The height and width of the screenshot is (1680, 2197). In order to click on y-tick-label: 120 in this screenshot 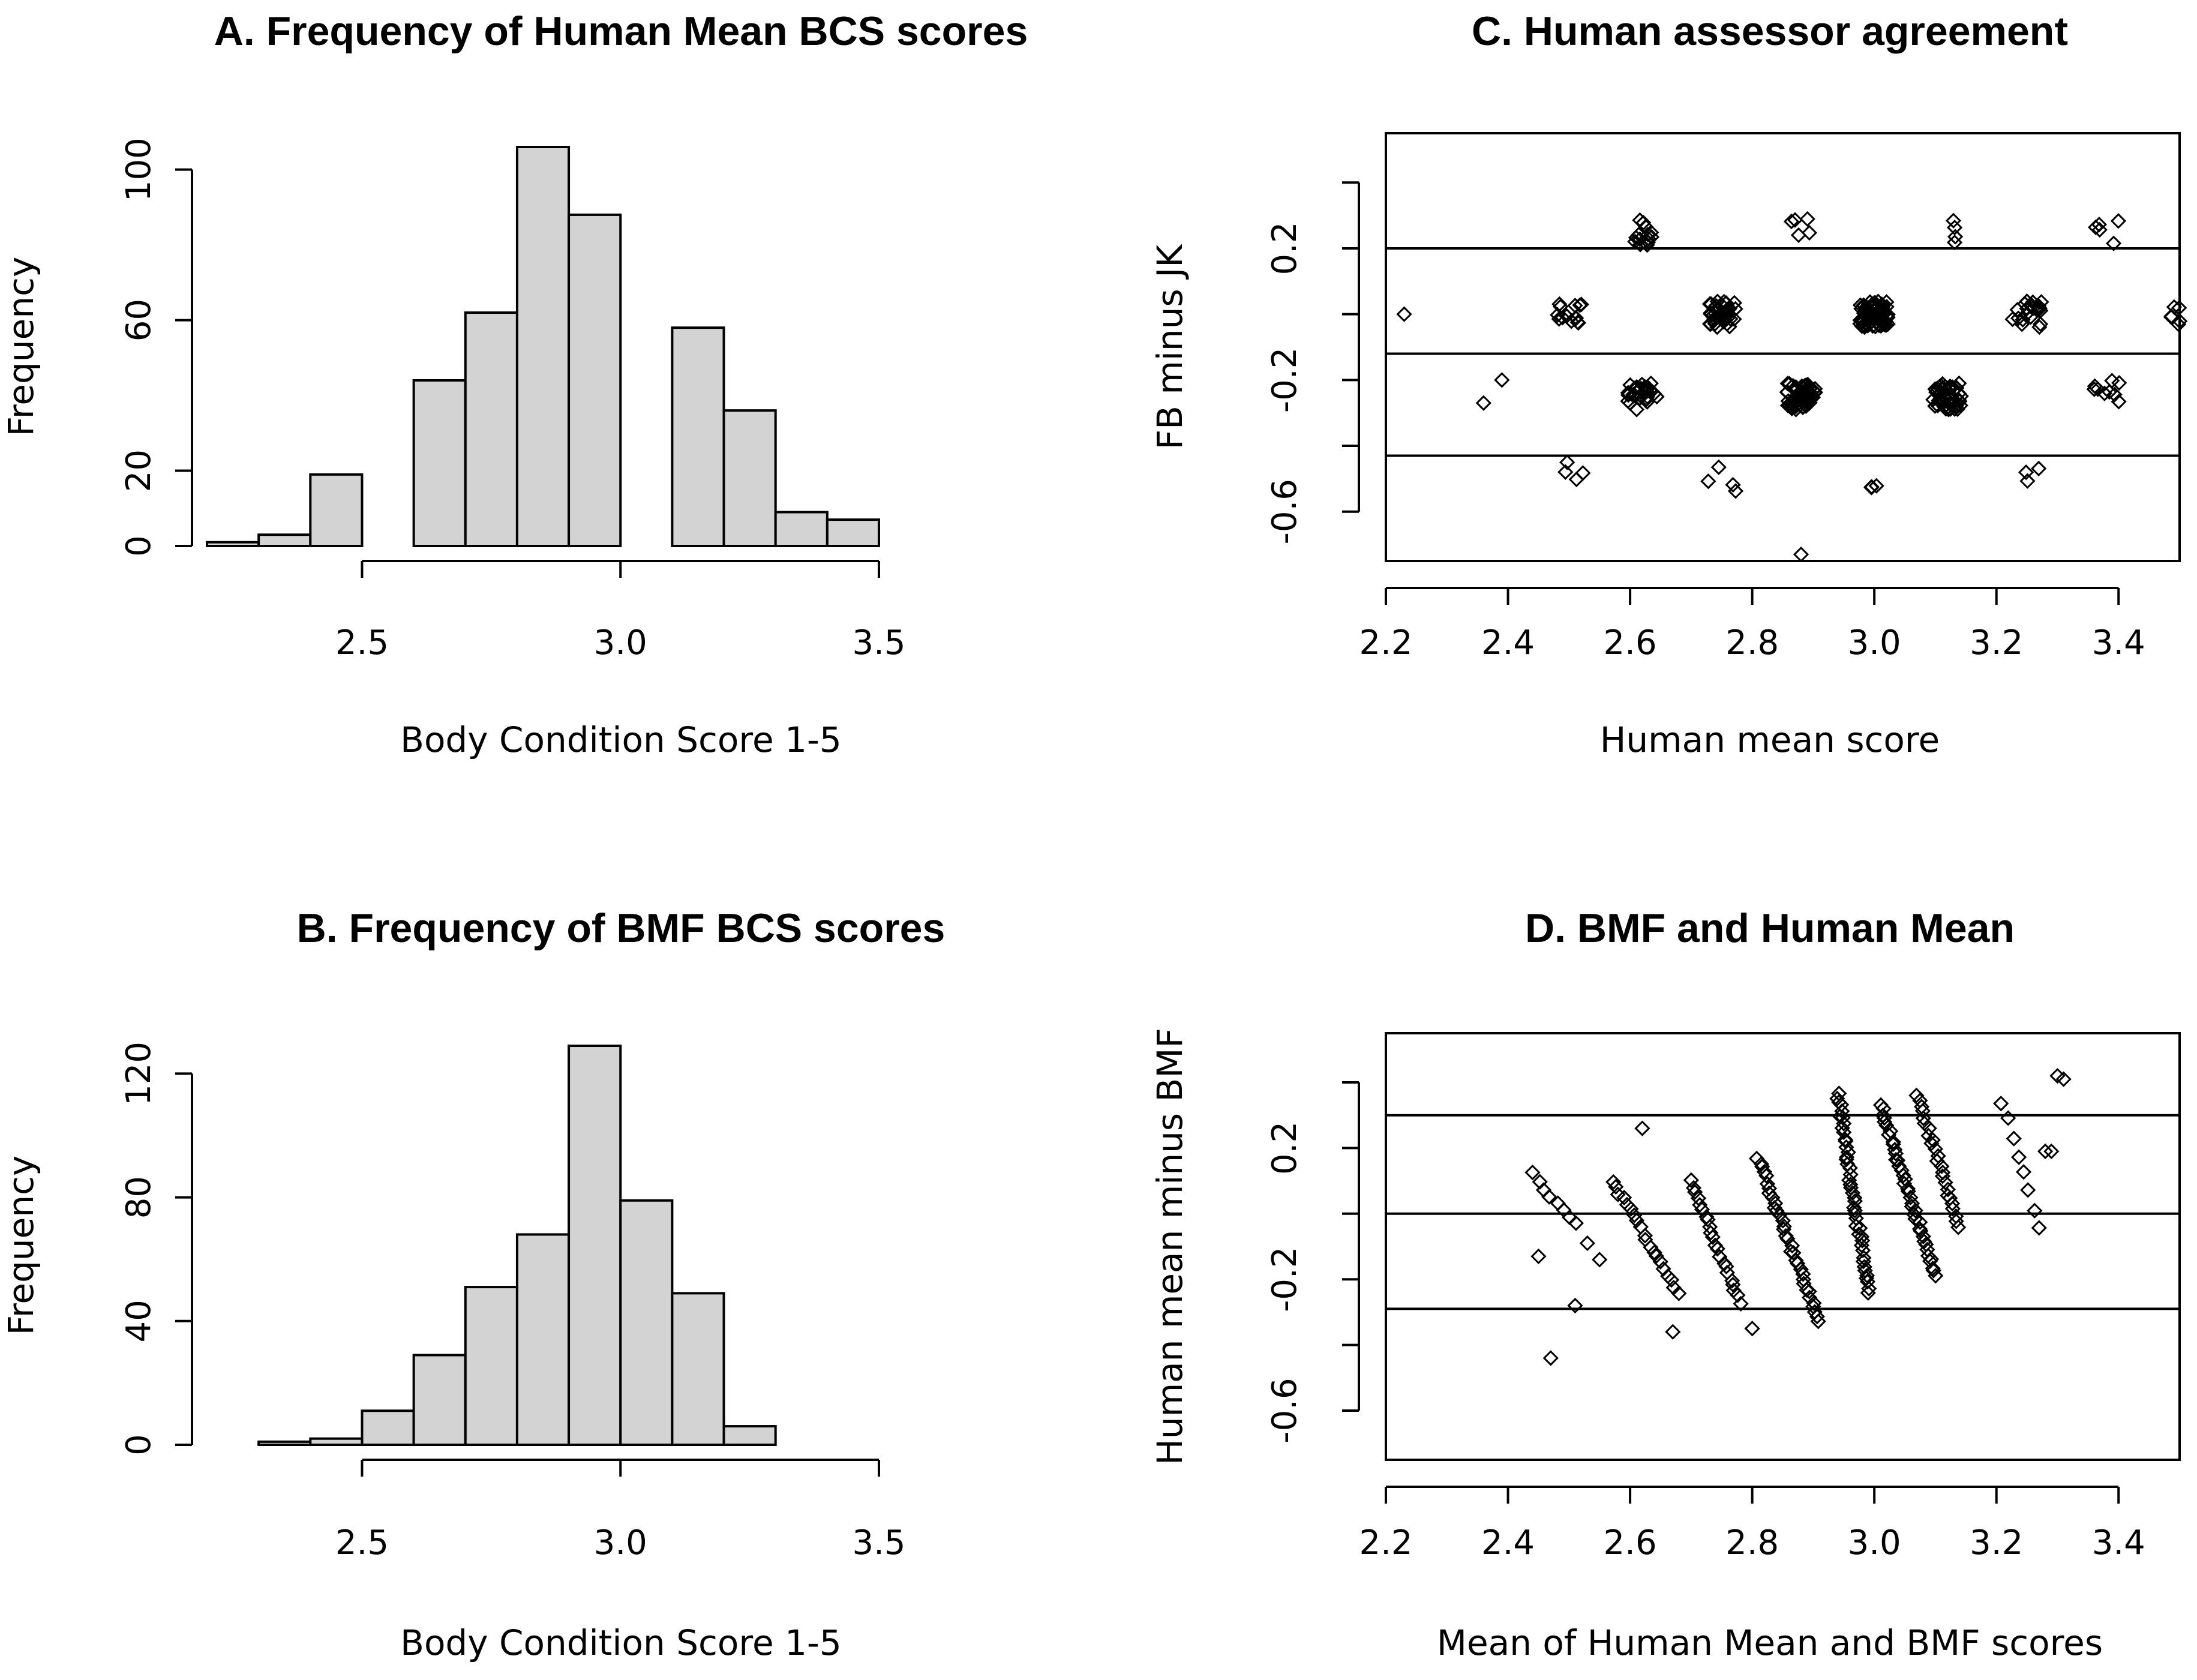, I will do `click(139, 1074)`.